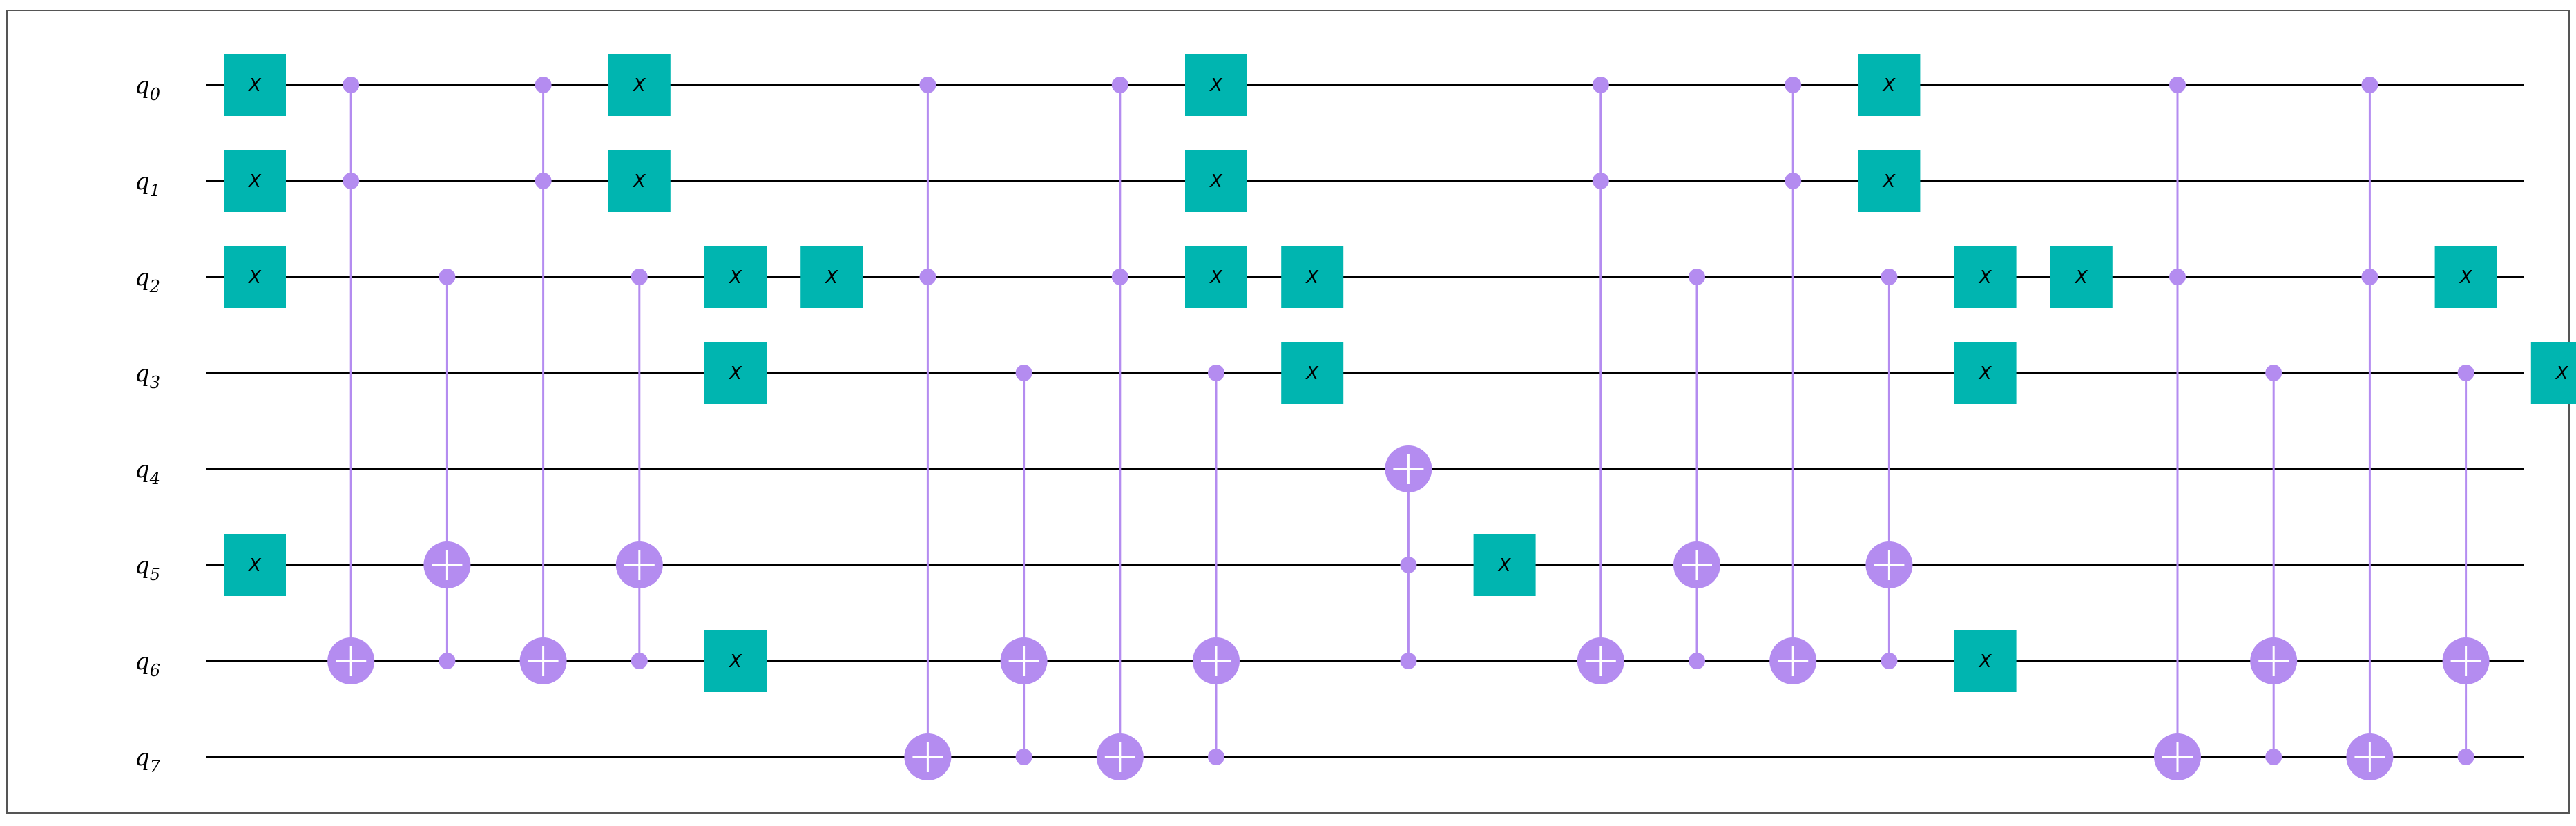  Describe the element at coordinates (148, 760) in the screenshot. I see `qubit-label-7: q7` at that location.